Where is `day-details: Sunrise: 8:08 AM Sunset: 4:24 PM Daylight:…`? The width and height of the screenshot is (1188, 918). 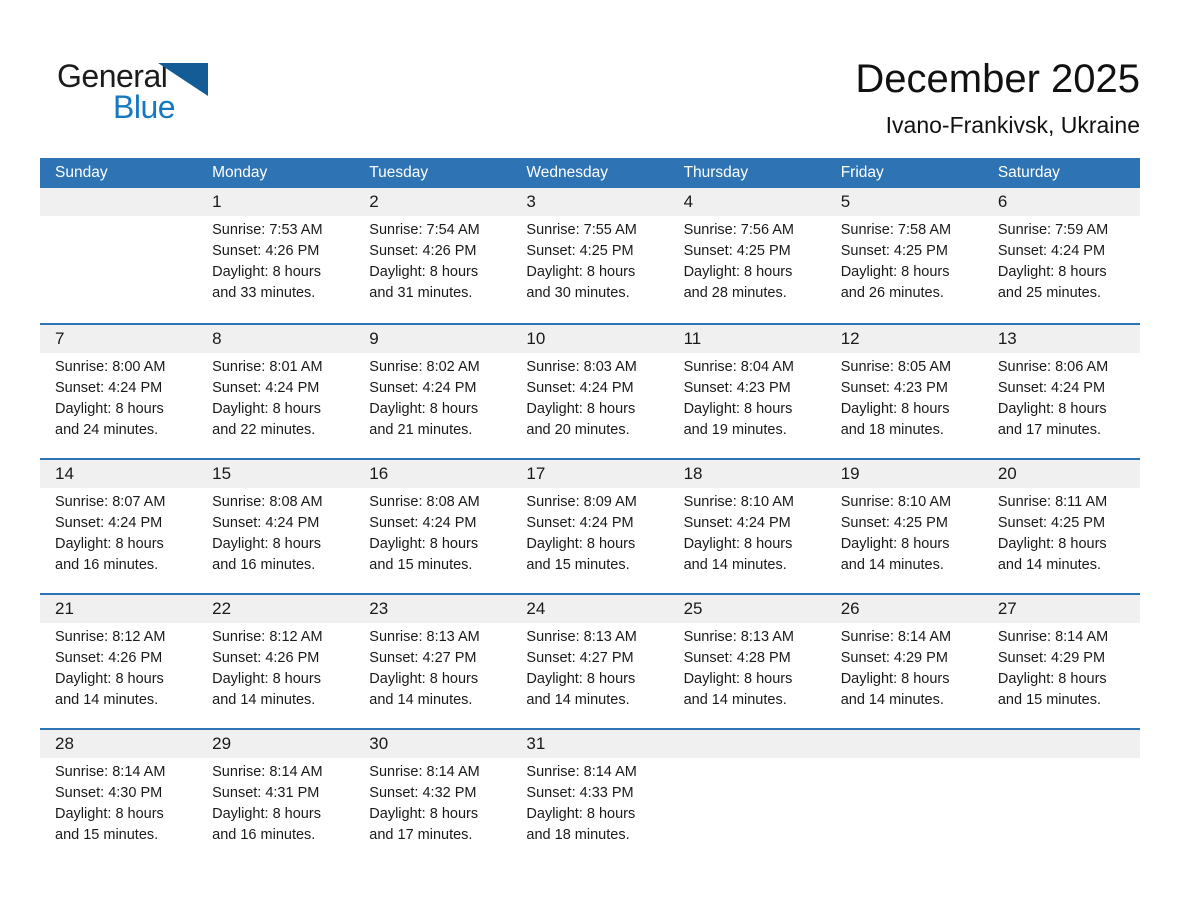 day-details: Sunrise: 8:08 AM Sunset: 4:24 PM Daylight:… is located at coordinates (275, 540).